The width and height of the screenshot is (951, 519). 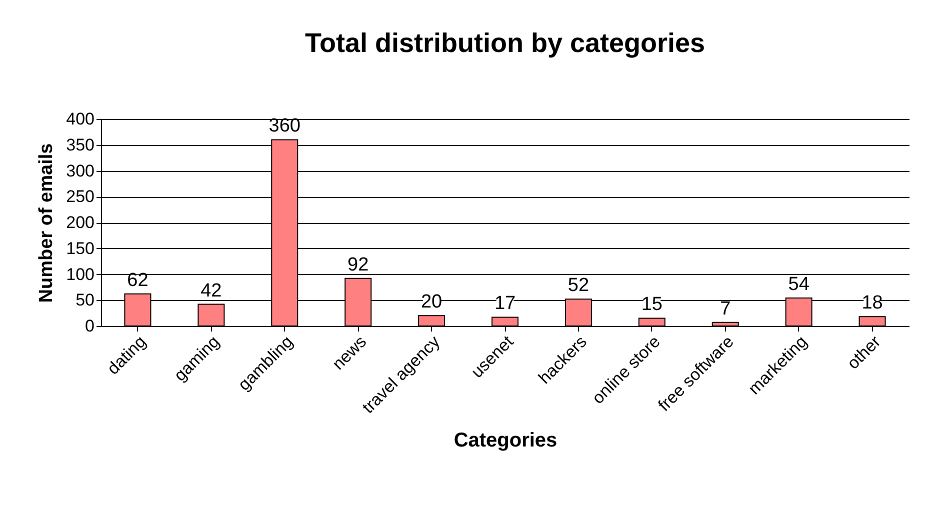 What do you see at coordinates (358, 265) in the screenshot?
I see `data-label: 92` at bounding box center [358, 265].